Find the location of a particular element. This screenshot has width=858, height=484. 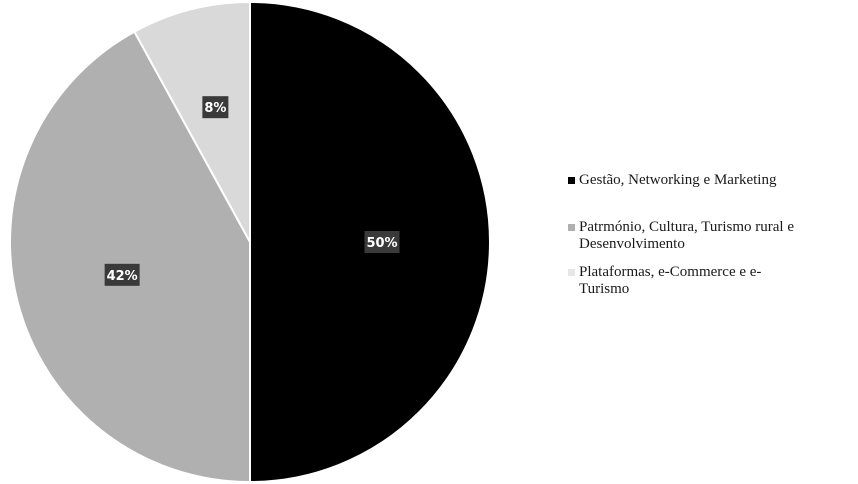

data-label-1: 50% is located at coordinates (382, 242).